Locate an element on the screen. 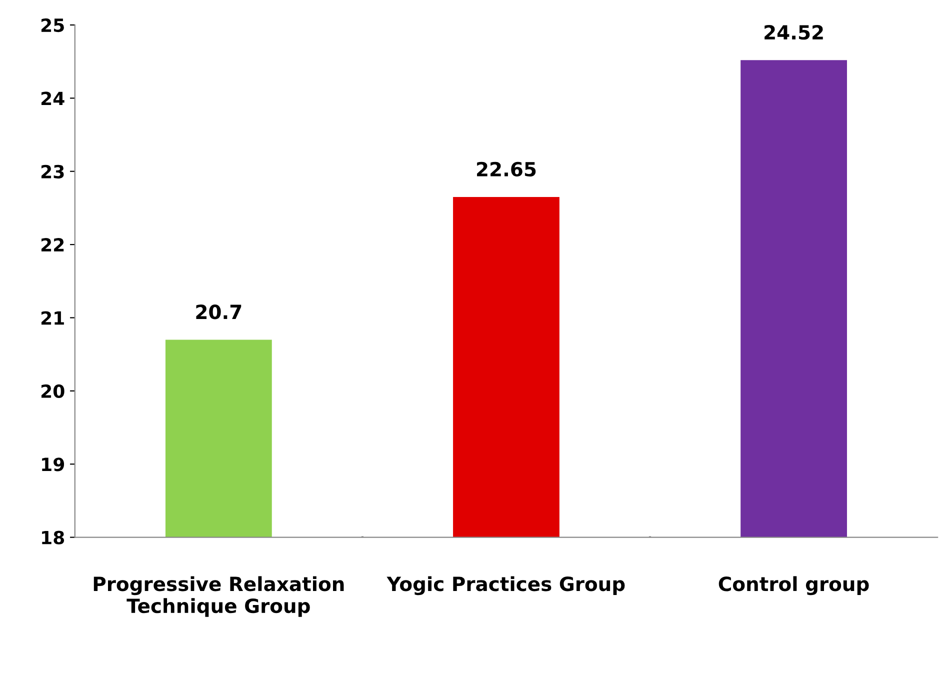 The width and height of the screenshot is (948, 675). data-label: 24.52 is located at coordinates (793, 32).